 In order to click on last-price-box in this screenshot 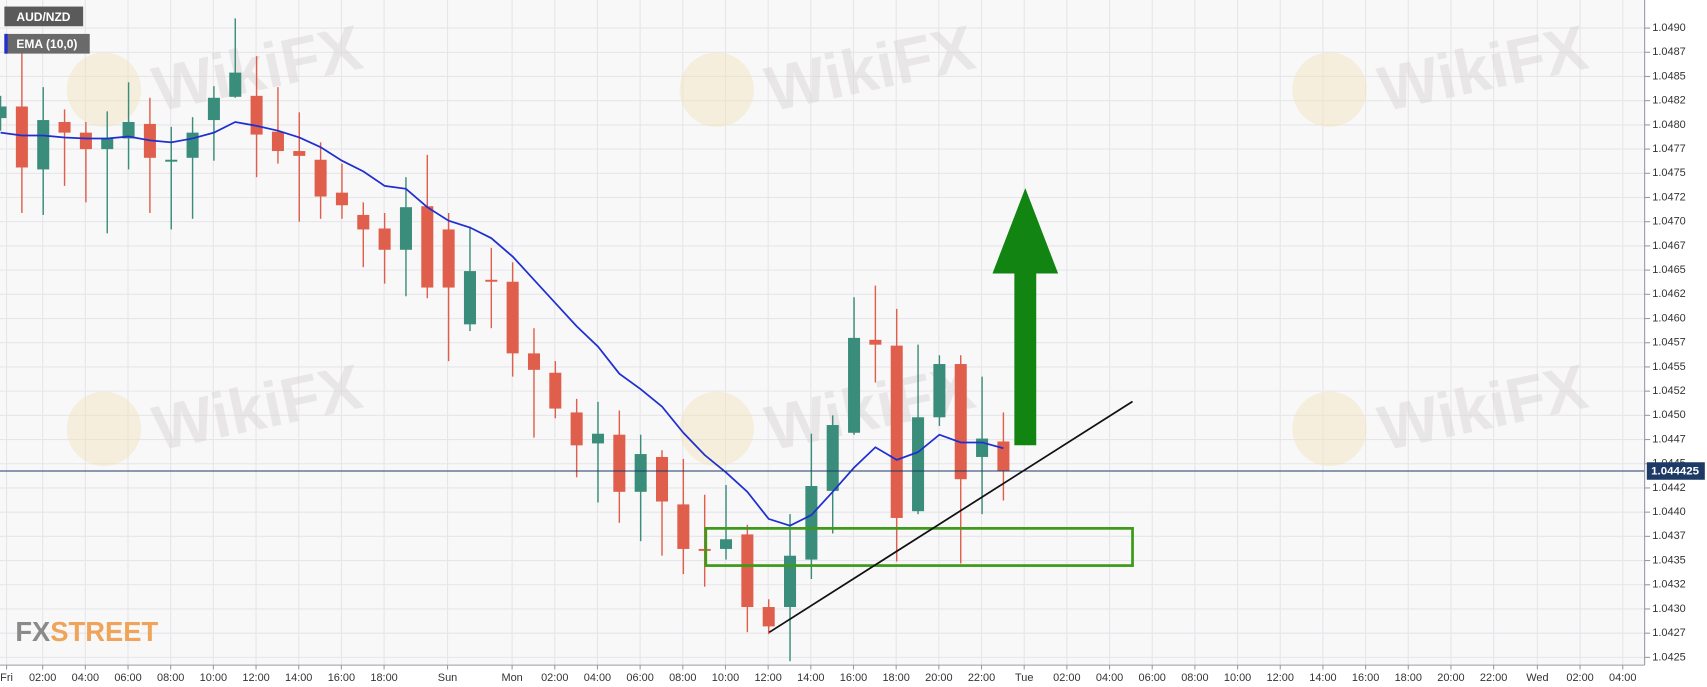, I will do `click(1675, 471)`.